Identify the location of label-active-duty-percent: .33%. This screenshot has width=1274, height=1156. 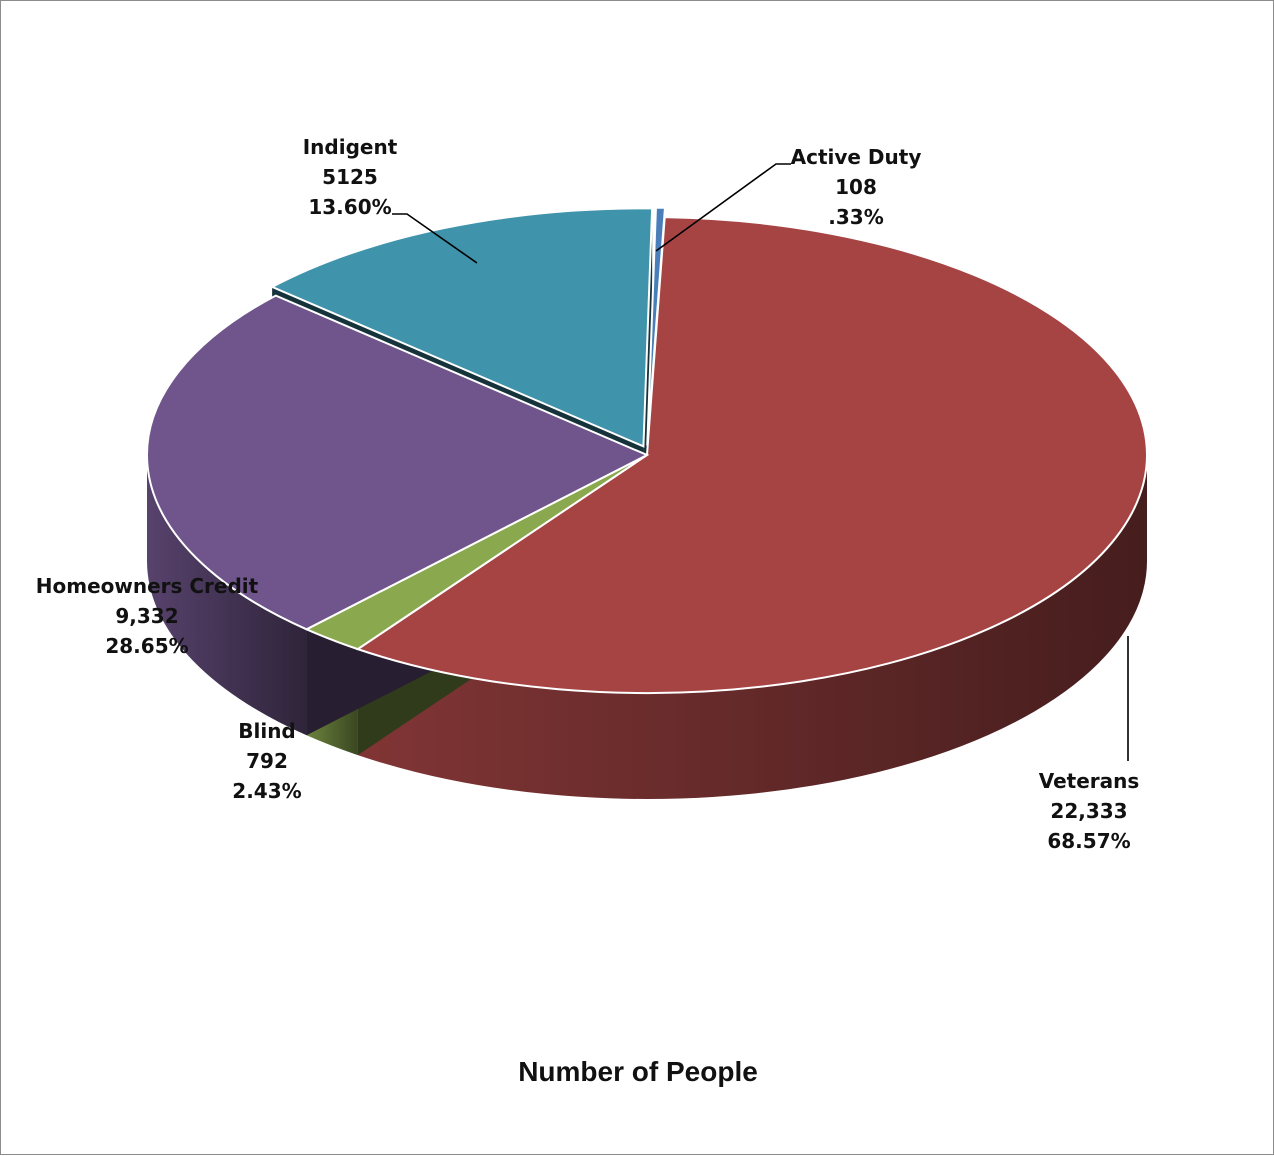
(855, 217).